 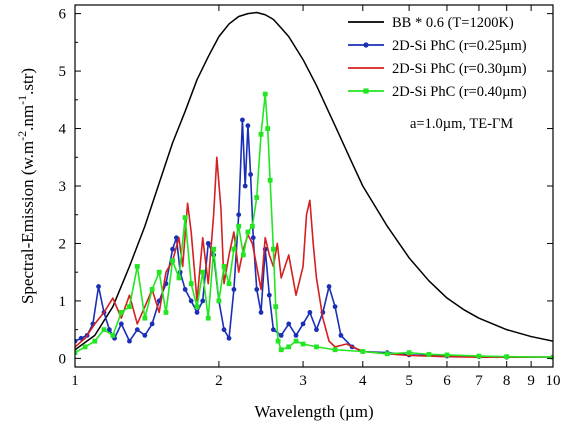 I want to click on y-tick-label: 5, so click(x=63, y=72).